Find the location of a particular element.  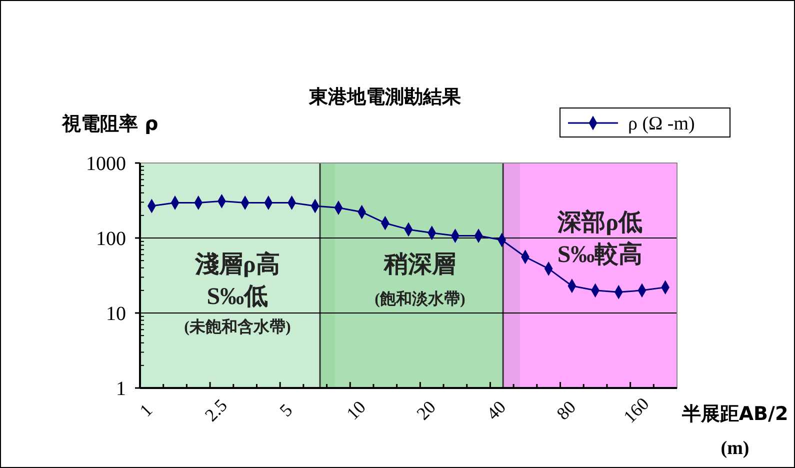

x-tick-label: 2.5 is located at coordinates (215, 410).